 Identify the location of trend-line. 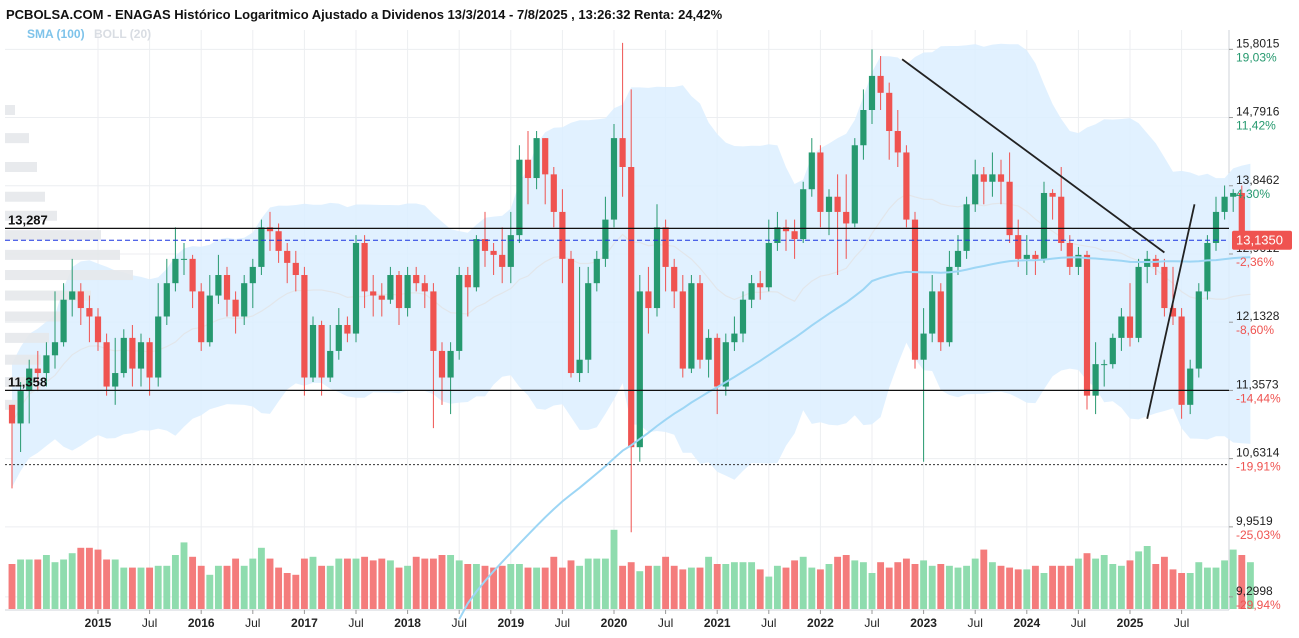
(1171, 311).